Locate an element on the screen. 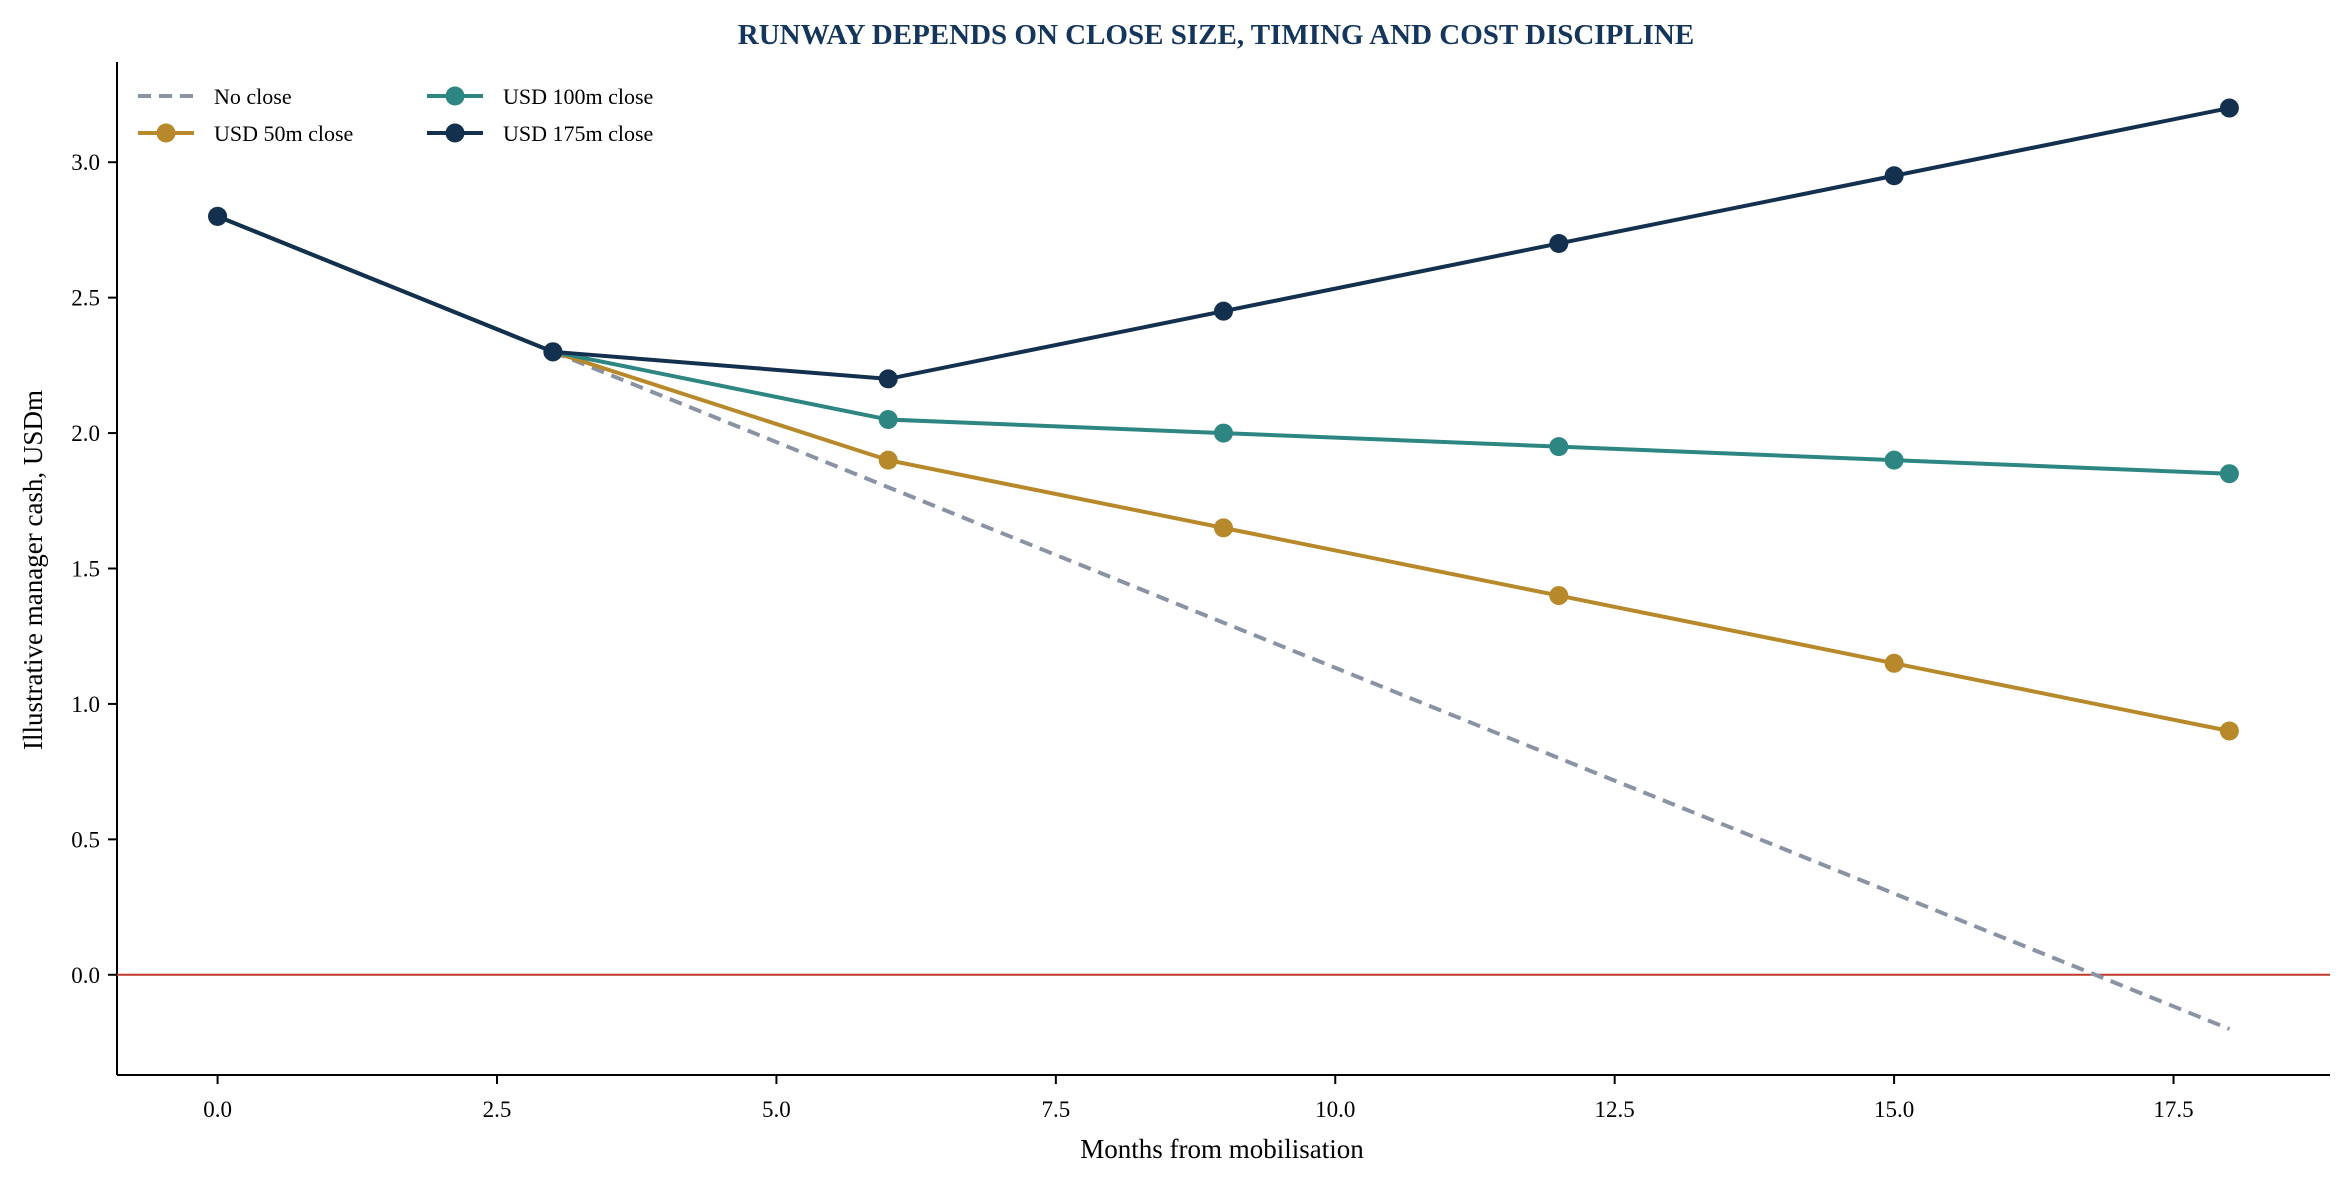  x-tick-label: 7.5 is located at coordinates (1055, 1109).